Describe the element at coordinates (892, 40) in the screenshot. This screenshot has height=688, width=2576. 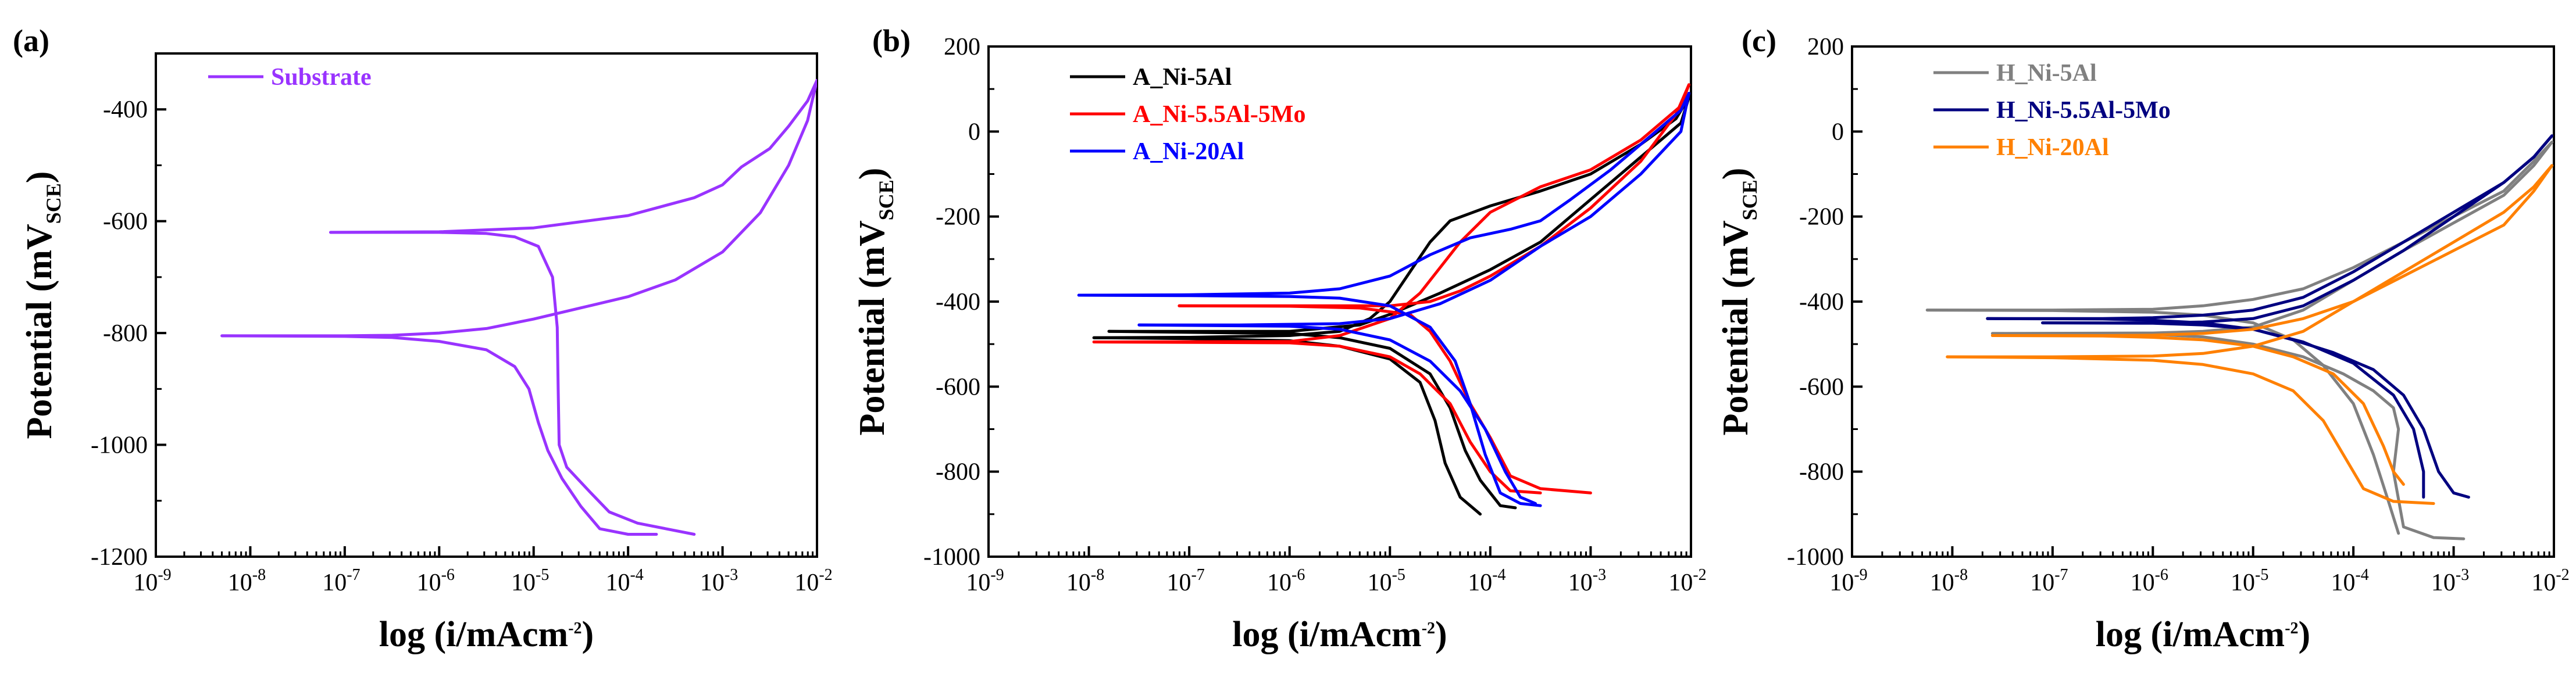
I see `panel-label: (b)` at that location.